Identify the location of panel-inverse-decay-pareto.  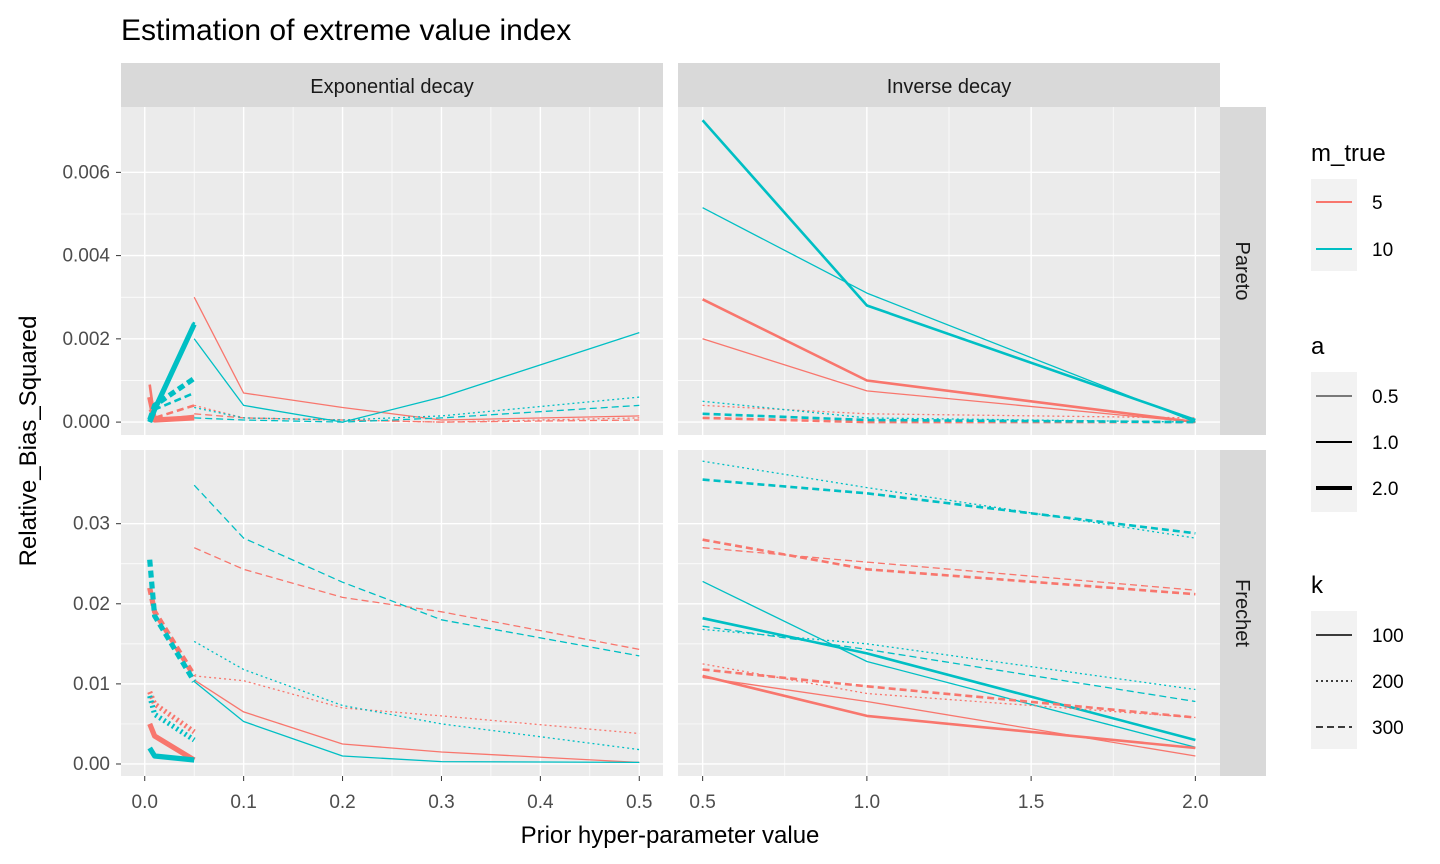
(949, 271).